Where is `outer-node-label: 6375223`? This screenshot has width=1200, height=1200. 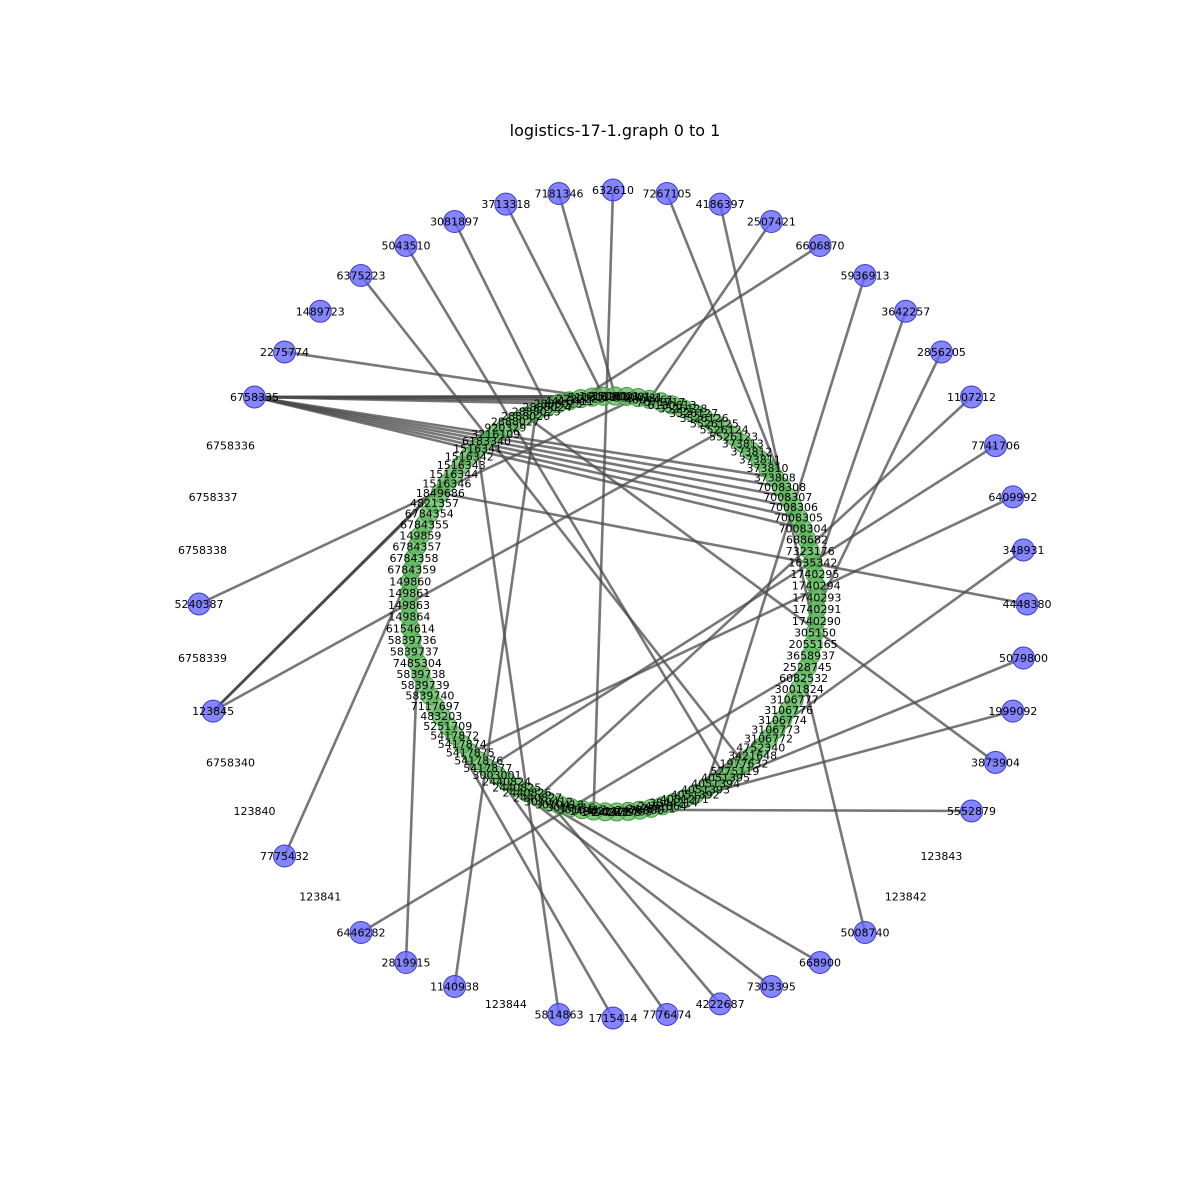 outer-node-label: 6375223 is located at coordinates (360, 276).